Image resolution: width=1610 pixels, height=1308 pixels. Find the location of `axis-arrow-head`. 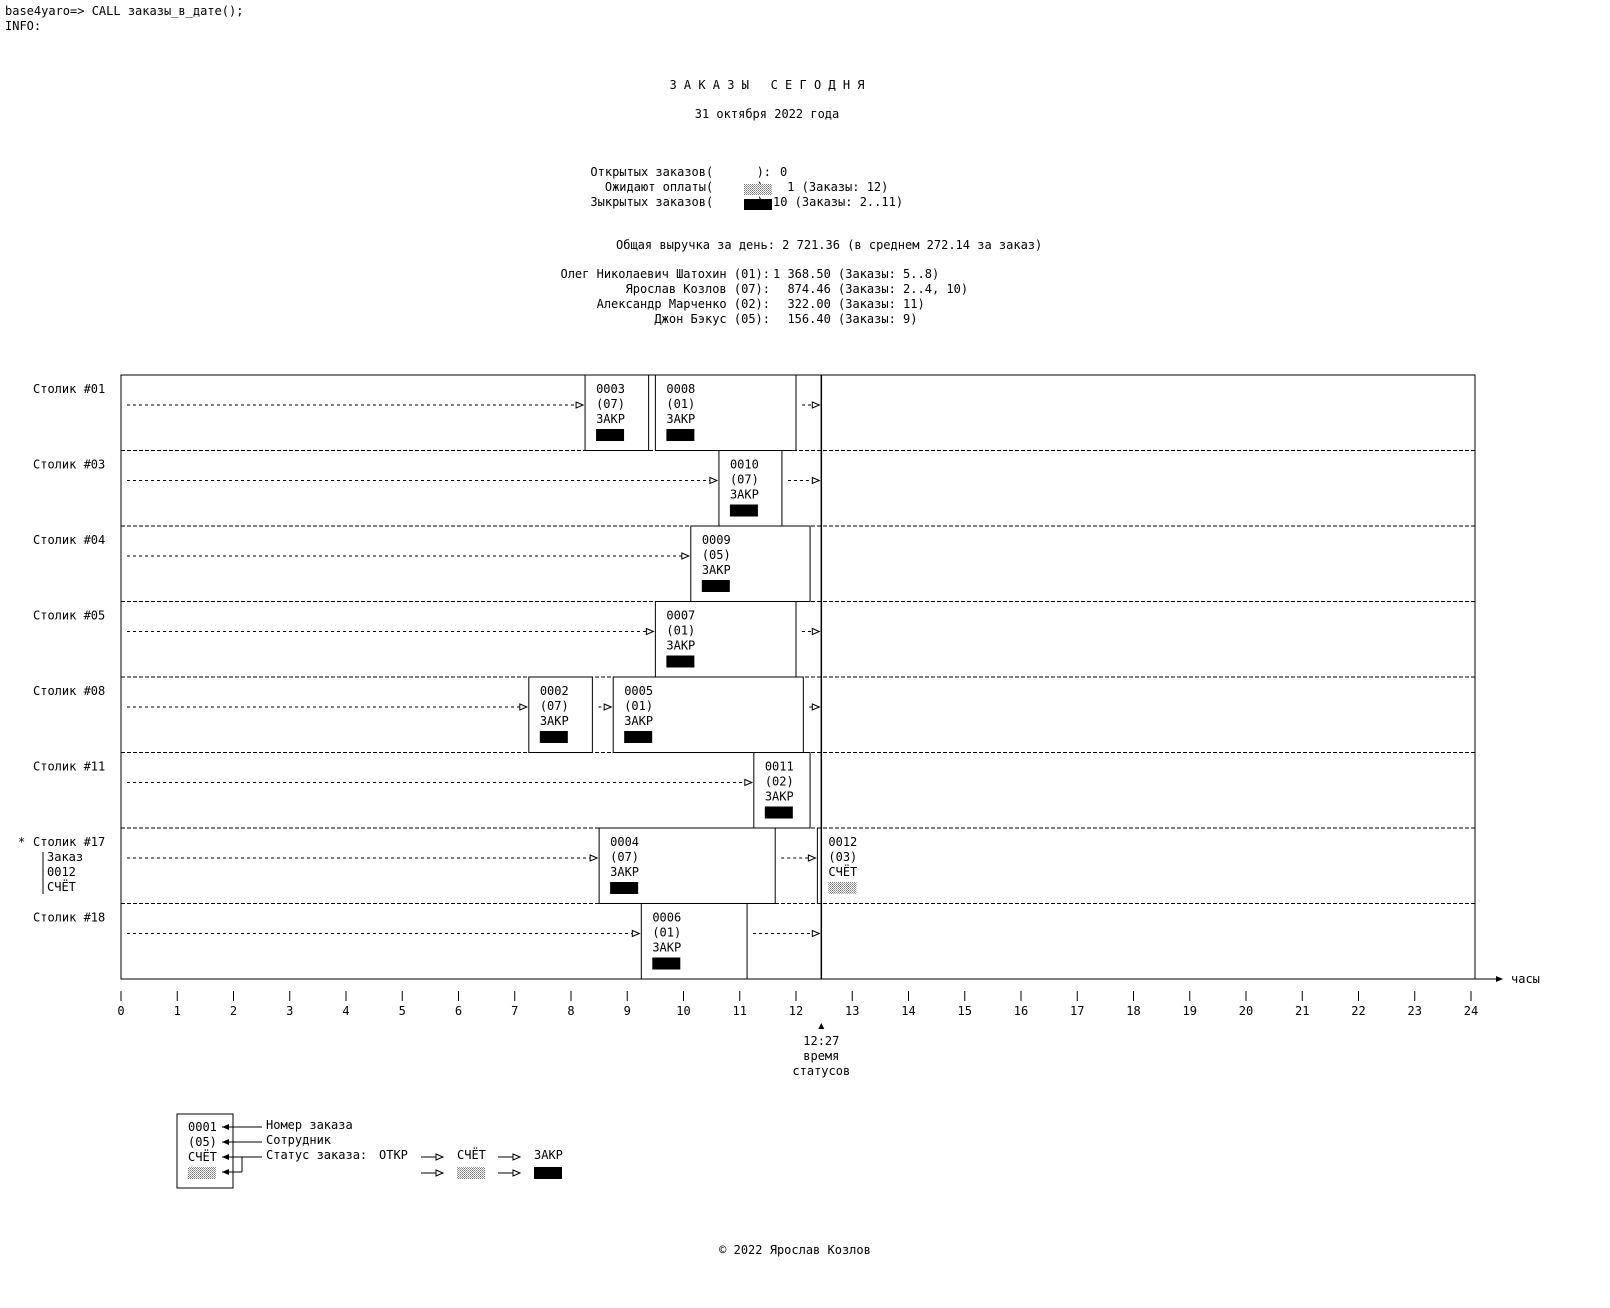

axis-arrow-head is located at coordinates (1499, 979).